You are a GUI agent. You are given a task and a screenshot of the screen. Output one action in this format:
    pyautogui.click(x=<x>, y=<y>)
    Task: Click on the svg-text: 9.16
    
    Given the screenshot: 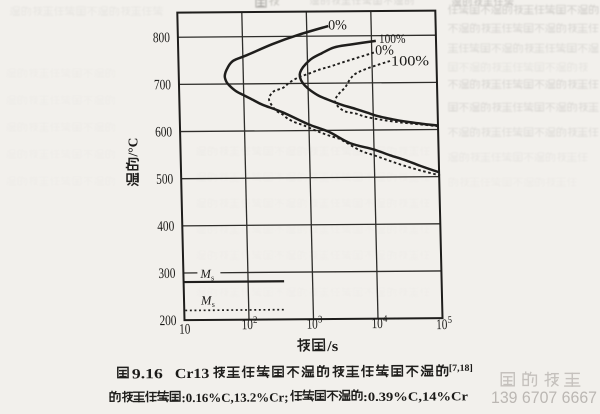 What is the action you would take?
    pyautogui.click(x=147, y=374)
    